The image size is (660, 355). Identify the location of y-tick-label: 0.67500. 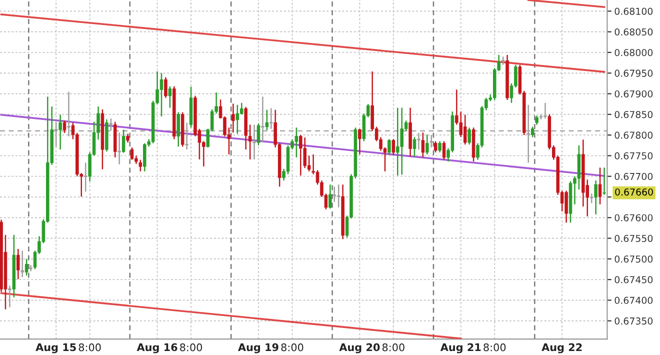
(633, 259).